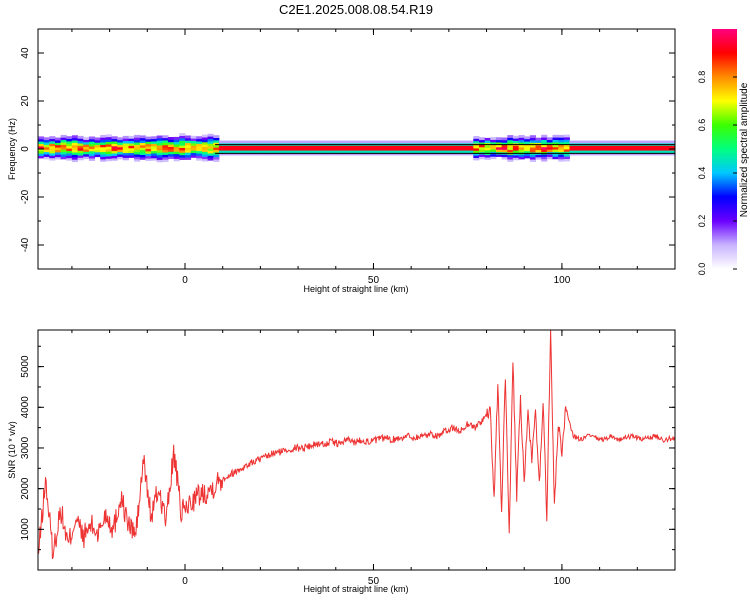  Describe the element at coordinates (724, 149) in the screenshot. I see `colorbar-gradient` at that location.